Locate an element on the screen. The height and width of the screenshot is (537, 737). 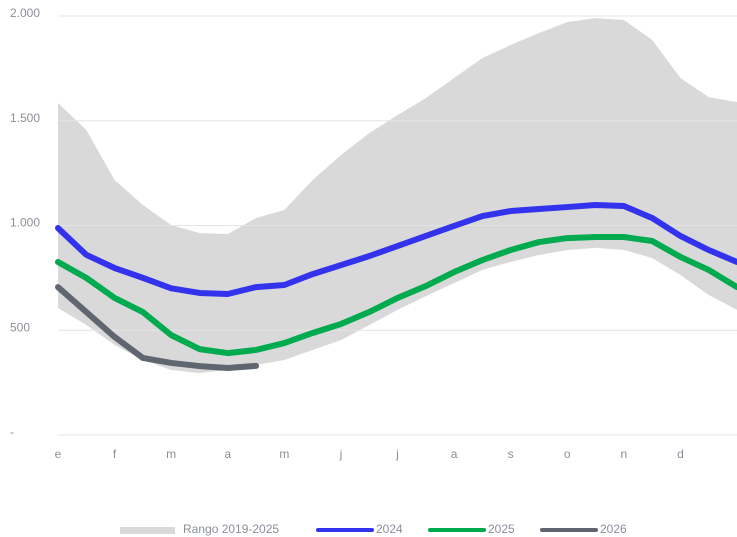
x-tick-label: s is located at coordinates (511, 454).